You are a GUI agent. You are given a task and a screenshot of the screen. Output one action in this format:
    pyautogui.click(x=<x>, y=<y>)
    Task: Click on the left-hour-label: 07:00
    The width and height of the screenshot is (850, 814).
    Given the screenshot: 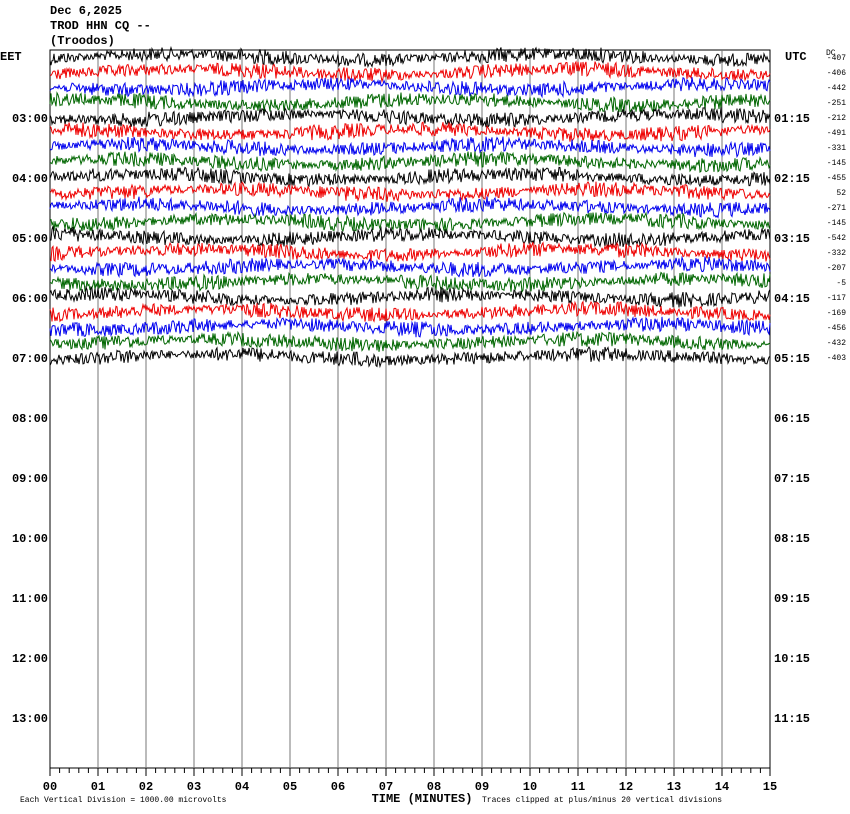 What is the action you would take?
    pyautogui.click(x=30, y=359)
    